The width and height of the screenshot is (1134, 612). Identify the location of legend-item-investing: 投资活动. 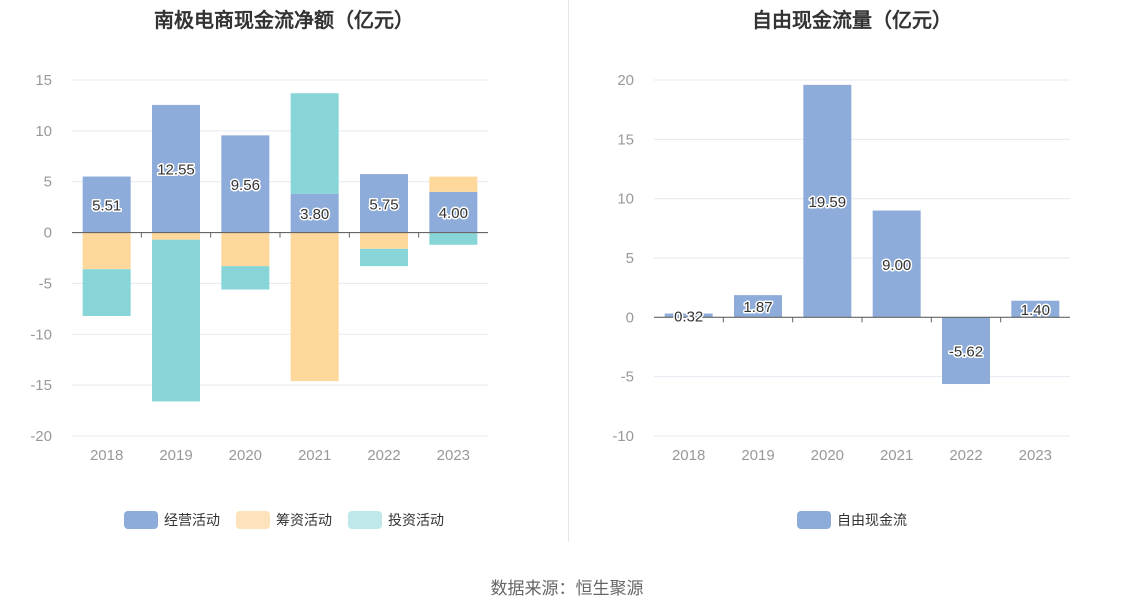
(396, 520).